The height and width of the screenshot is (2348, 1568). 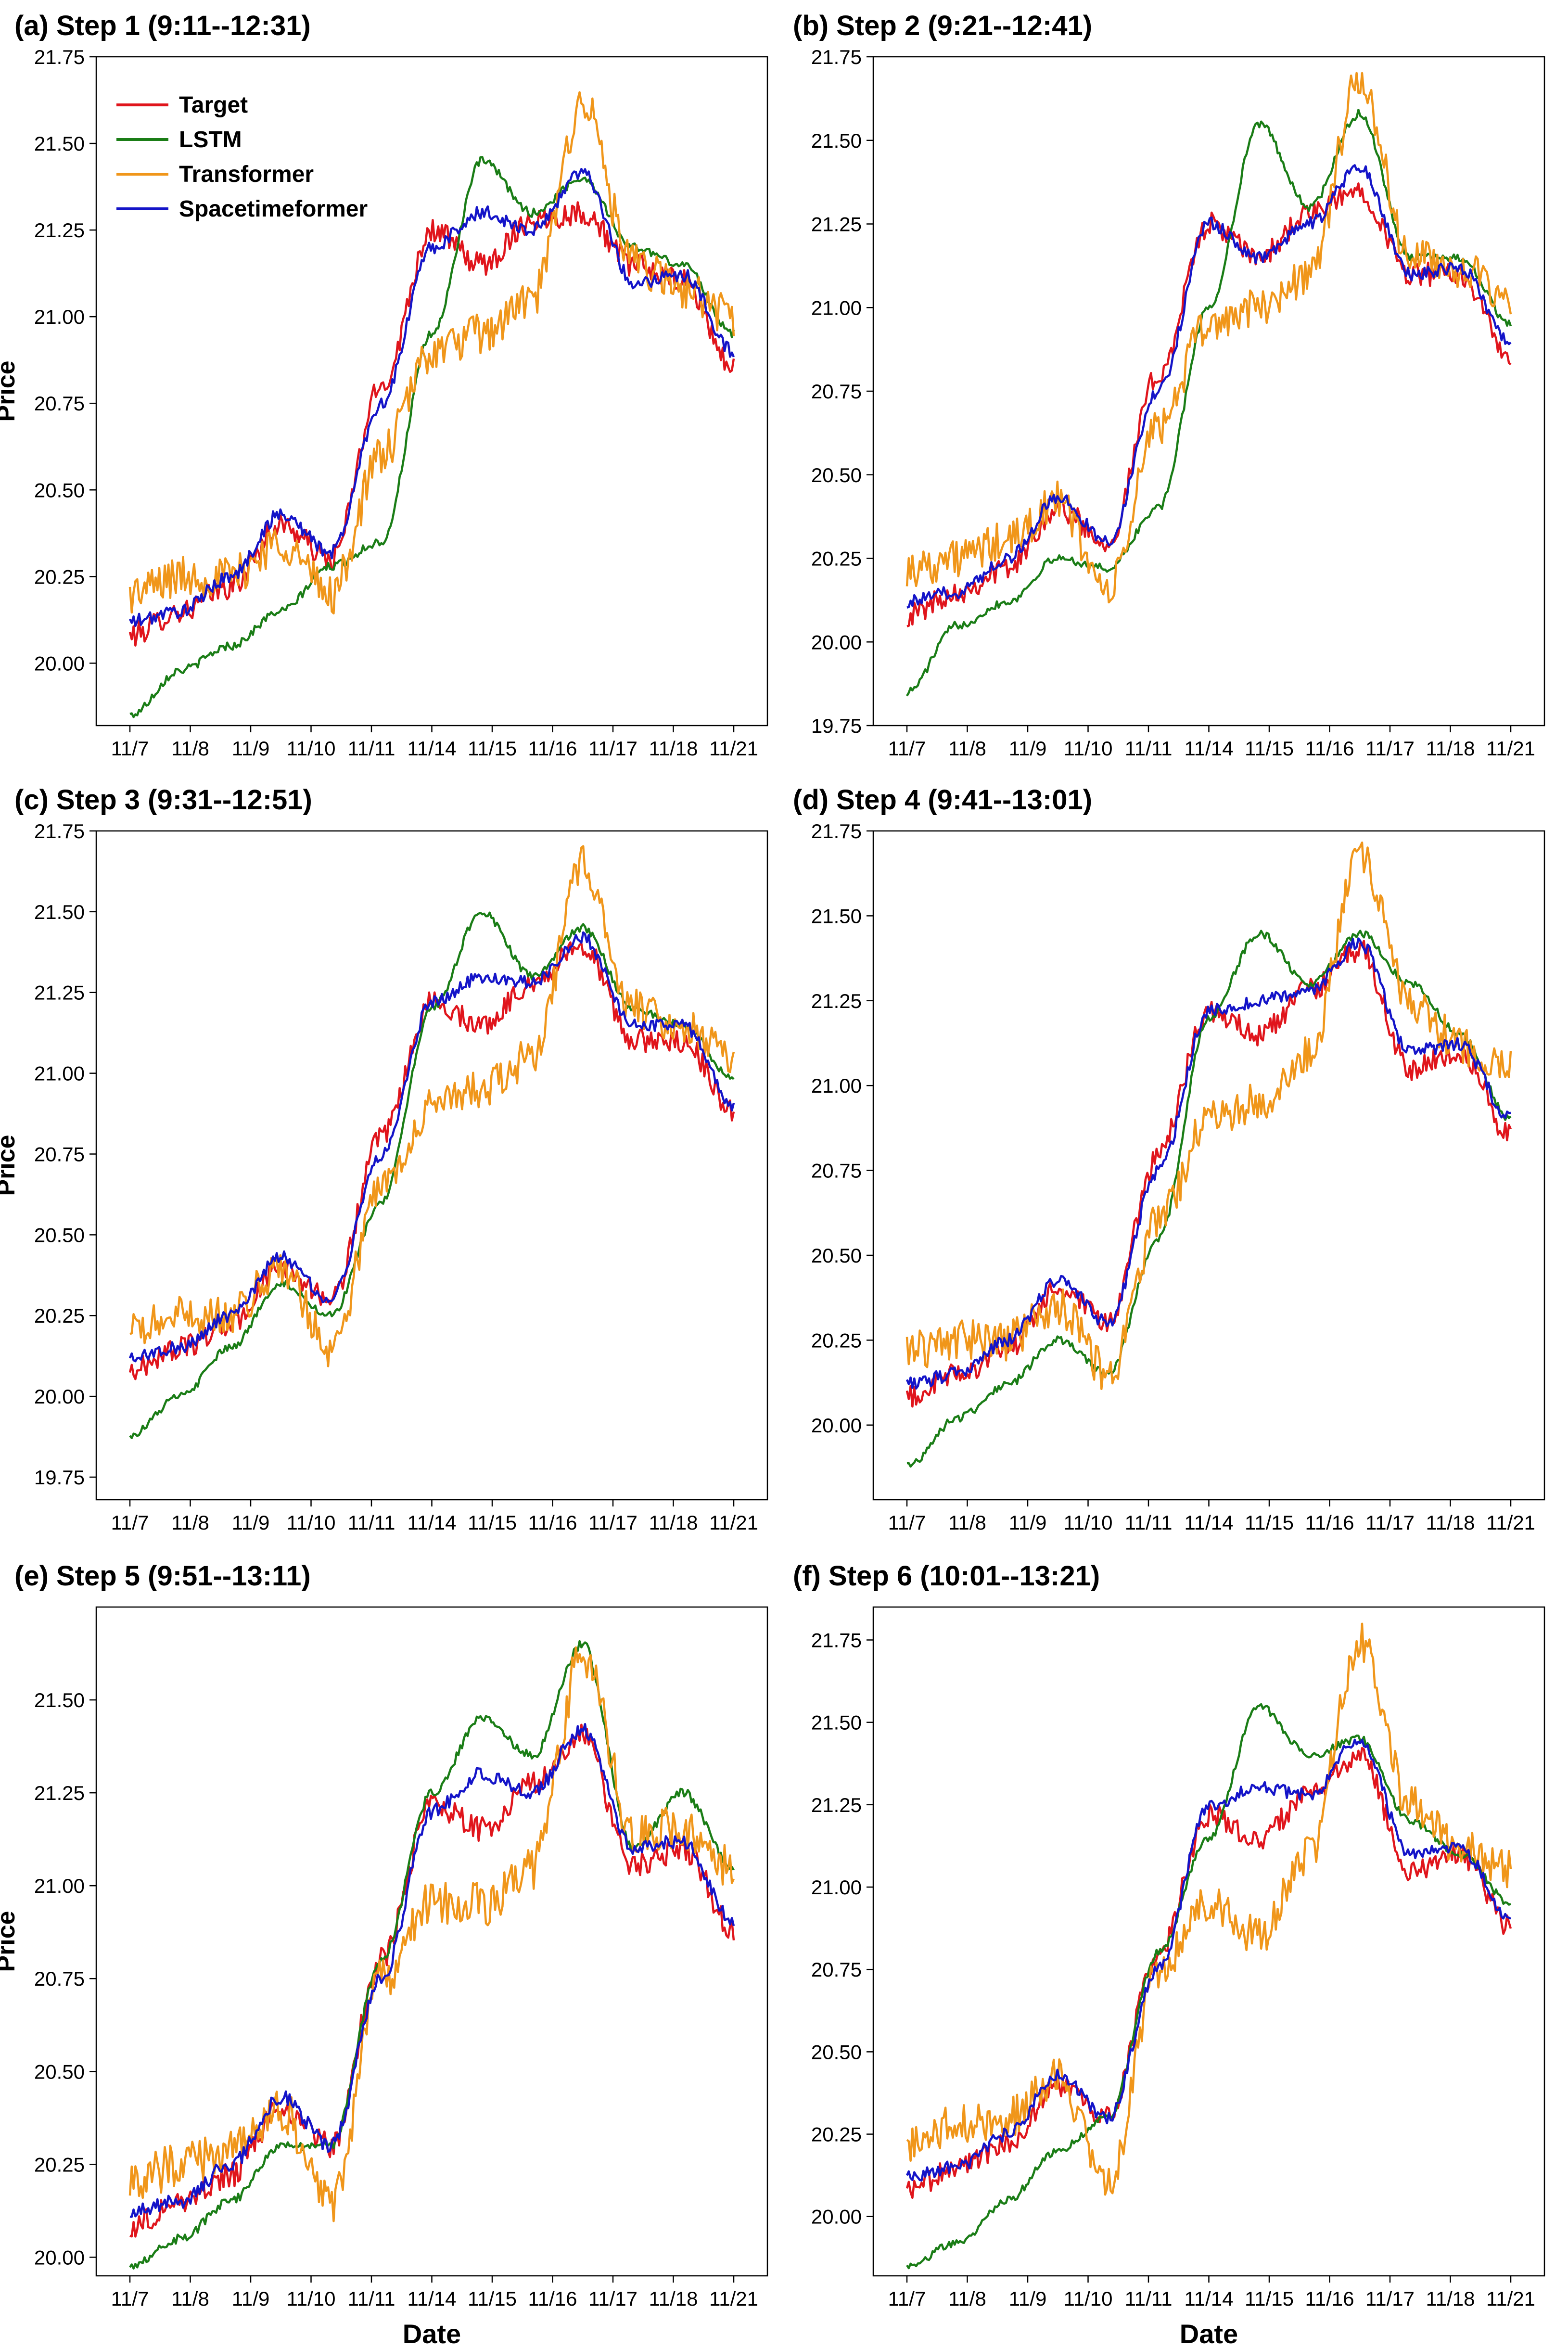 I want to click on legend: Target LSTM Transformer Spacetimeformer, so click(x=242, y=157).